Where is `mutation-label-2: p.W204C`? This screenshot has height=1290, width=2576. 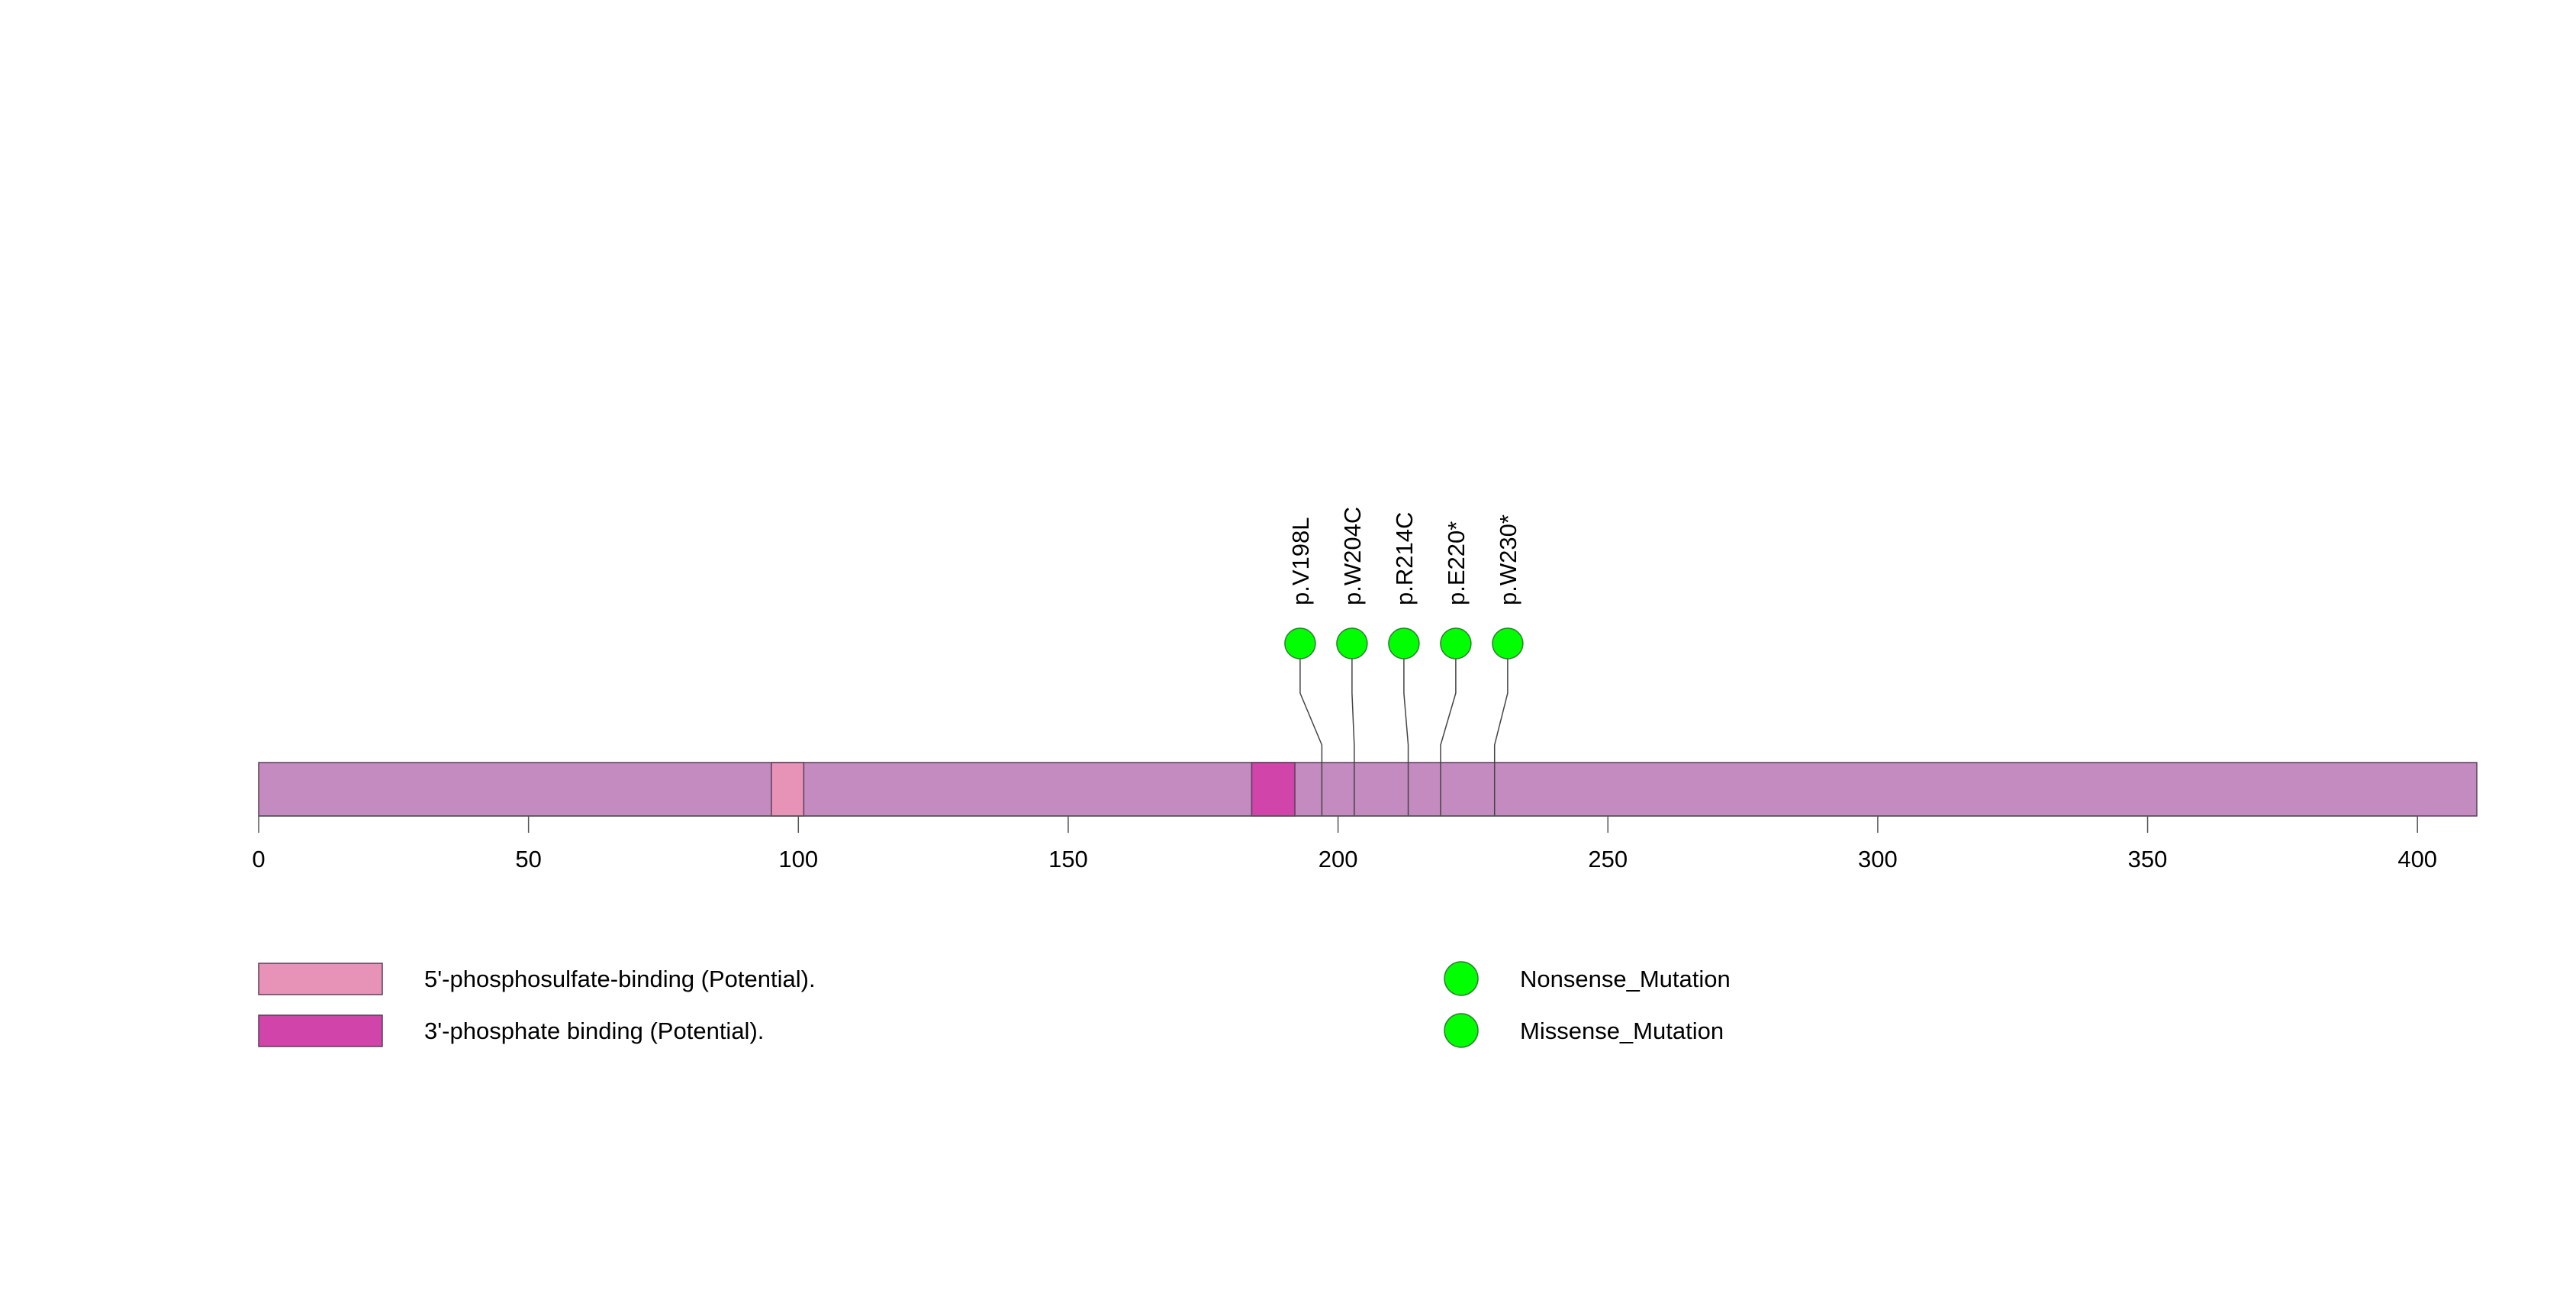
mutation-label-2: p.W204C is located at coordinates (1352, 556).